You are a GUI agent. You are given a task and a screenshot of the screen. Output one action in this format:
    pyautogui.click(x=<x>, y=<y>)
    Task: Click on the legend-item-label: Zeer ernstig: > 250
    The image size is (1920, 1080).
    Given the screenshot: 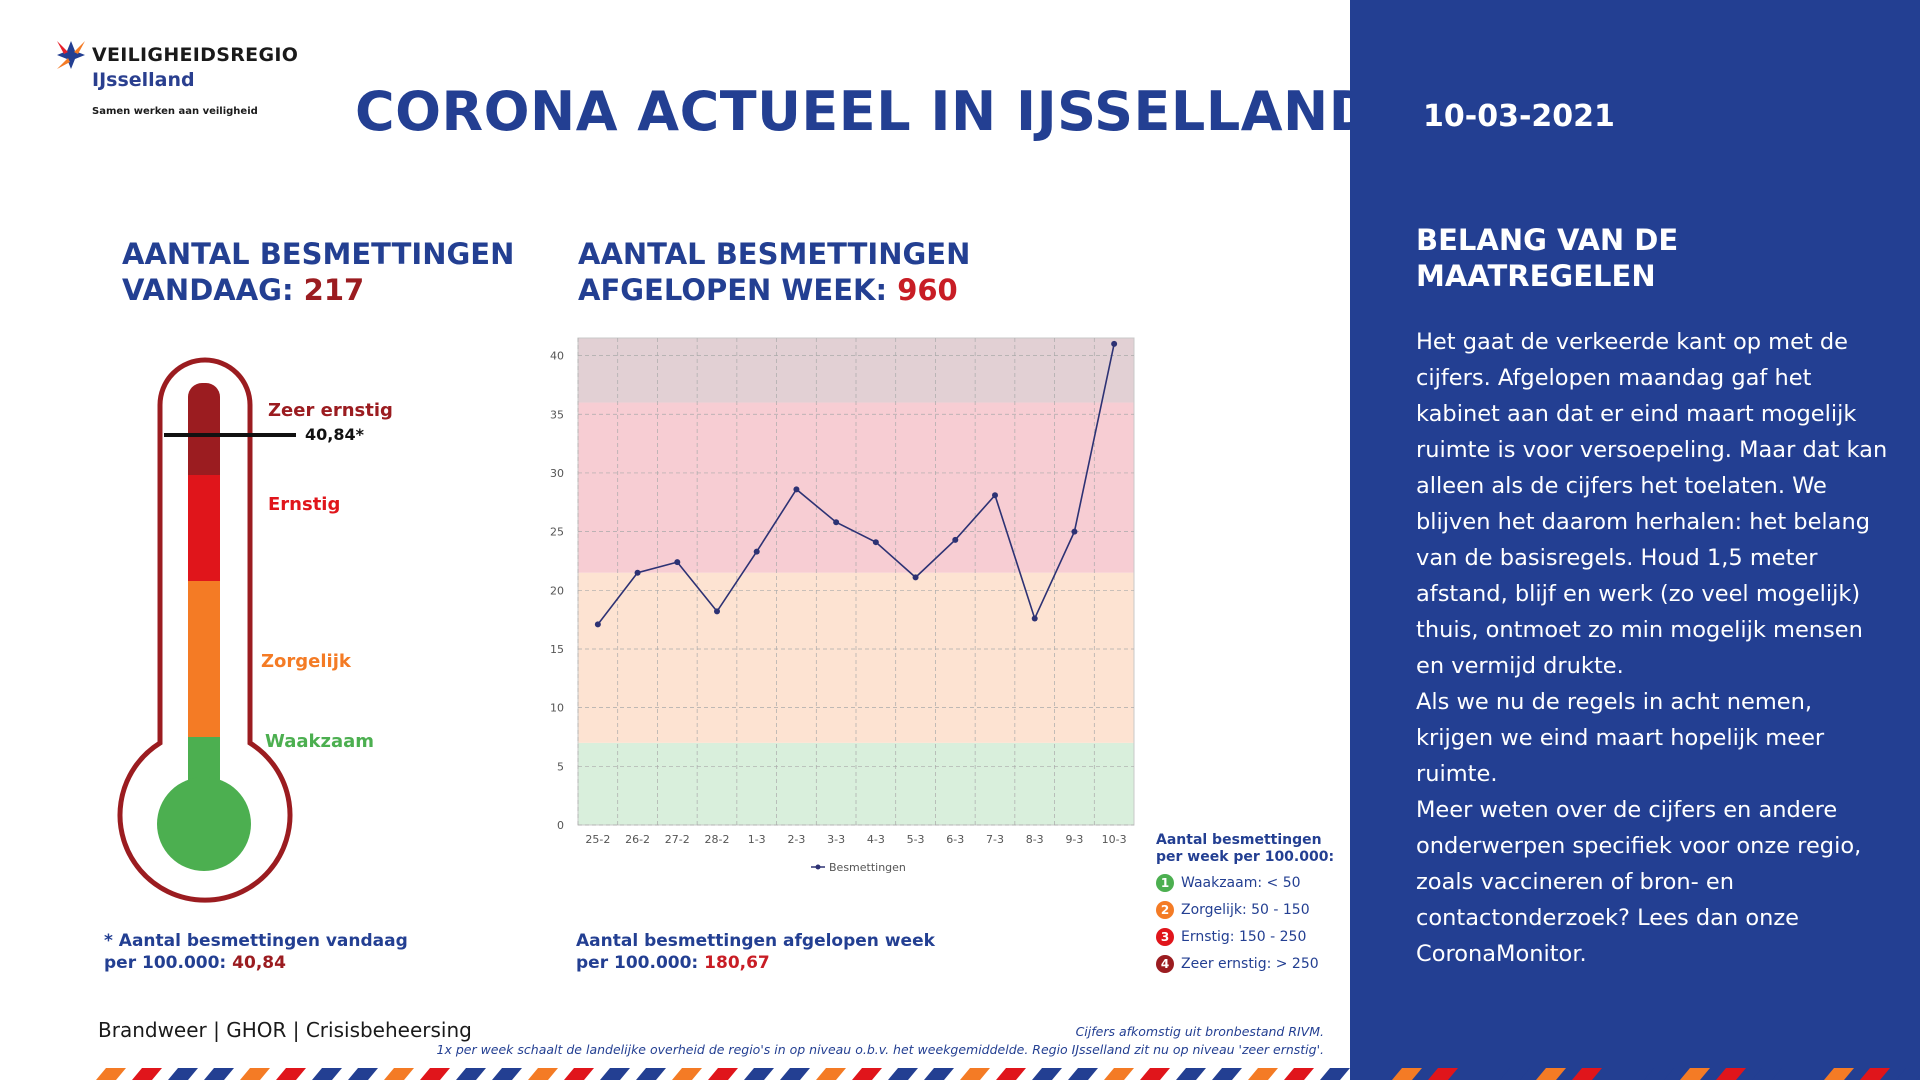 What is the action you would take?
    pyautogui.click(x=1250, y=964)
    